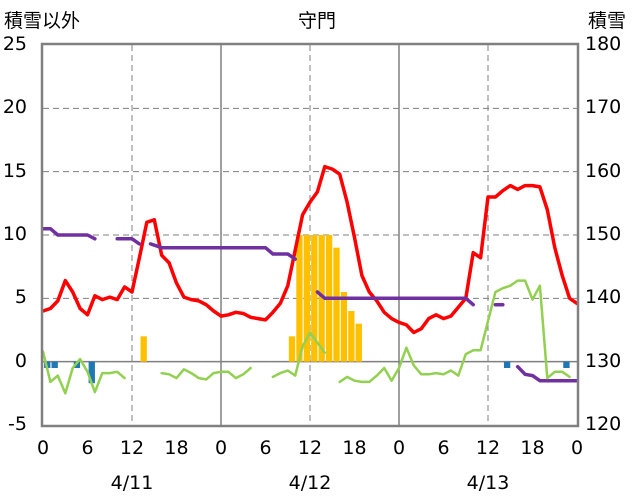 This screenshot has width=636, height=501. Describe the element at coordinates (488, 483) in the screenshot. I see `date-label: 4/13` at that location.